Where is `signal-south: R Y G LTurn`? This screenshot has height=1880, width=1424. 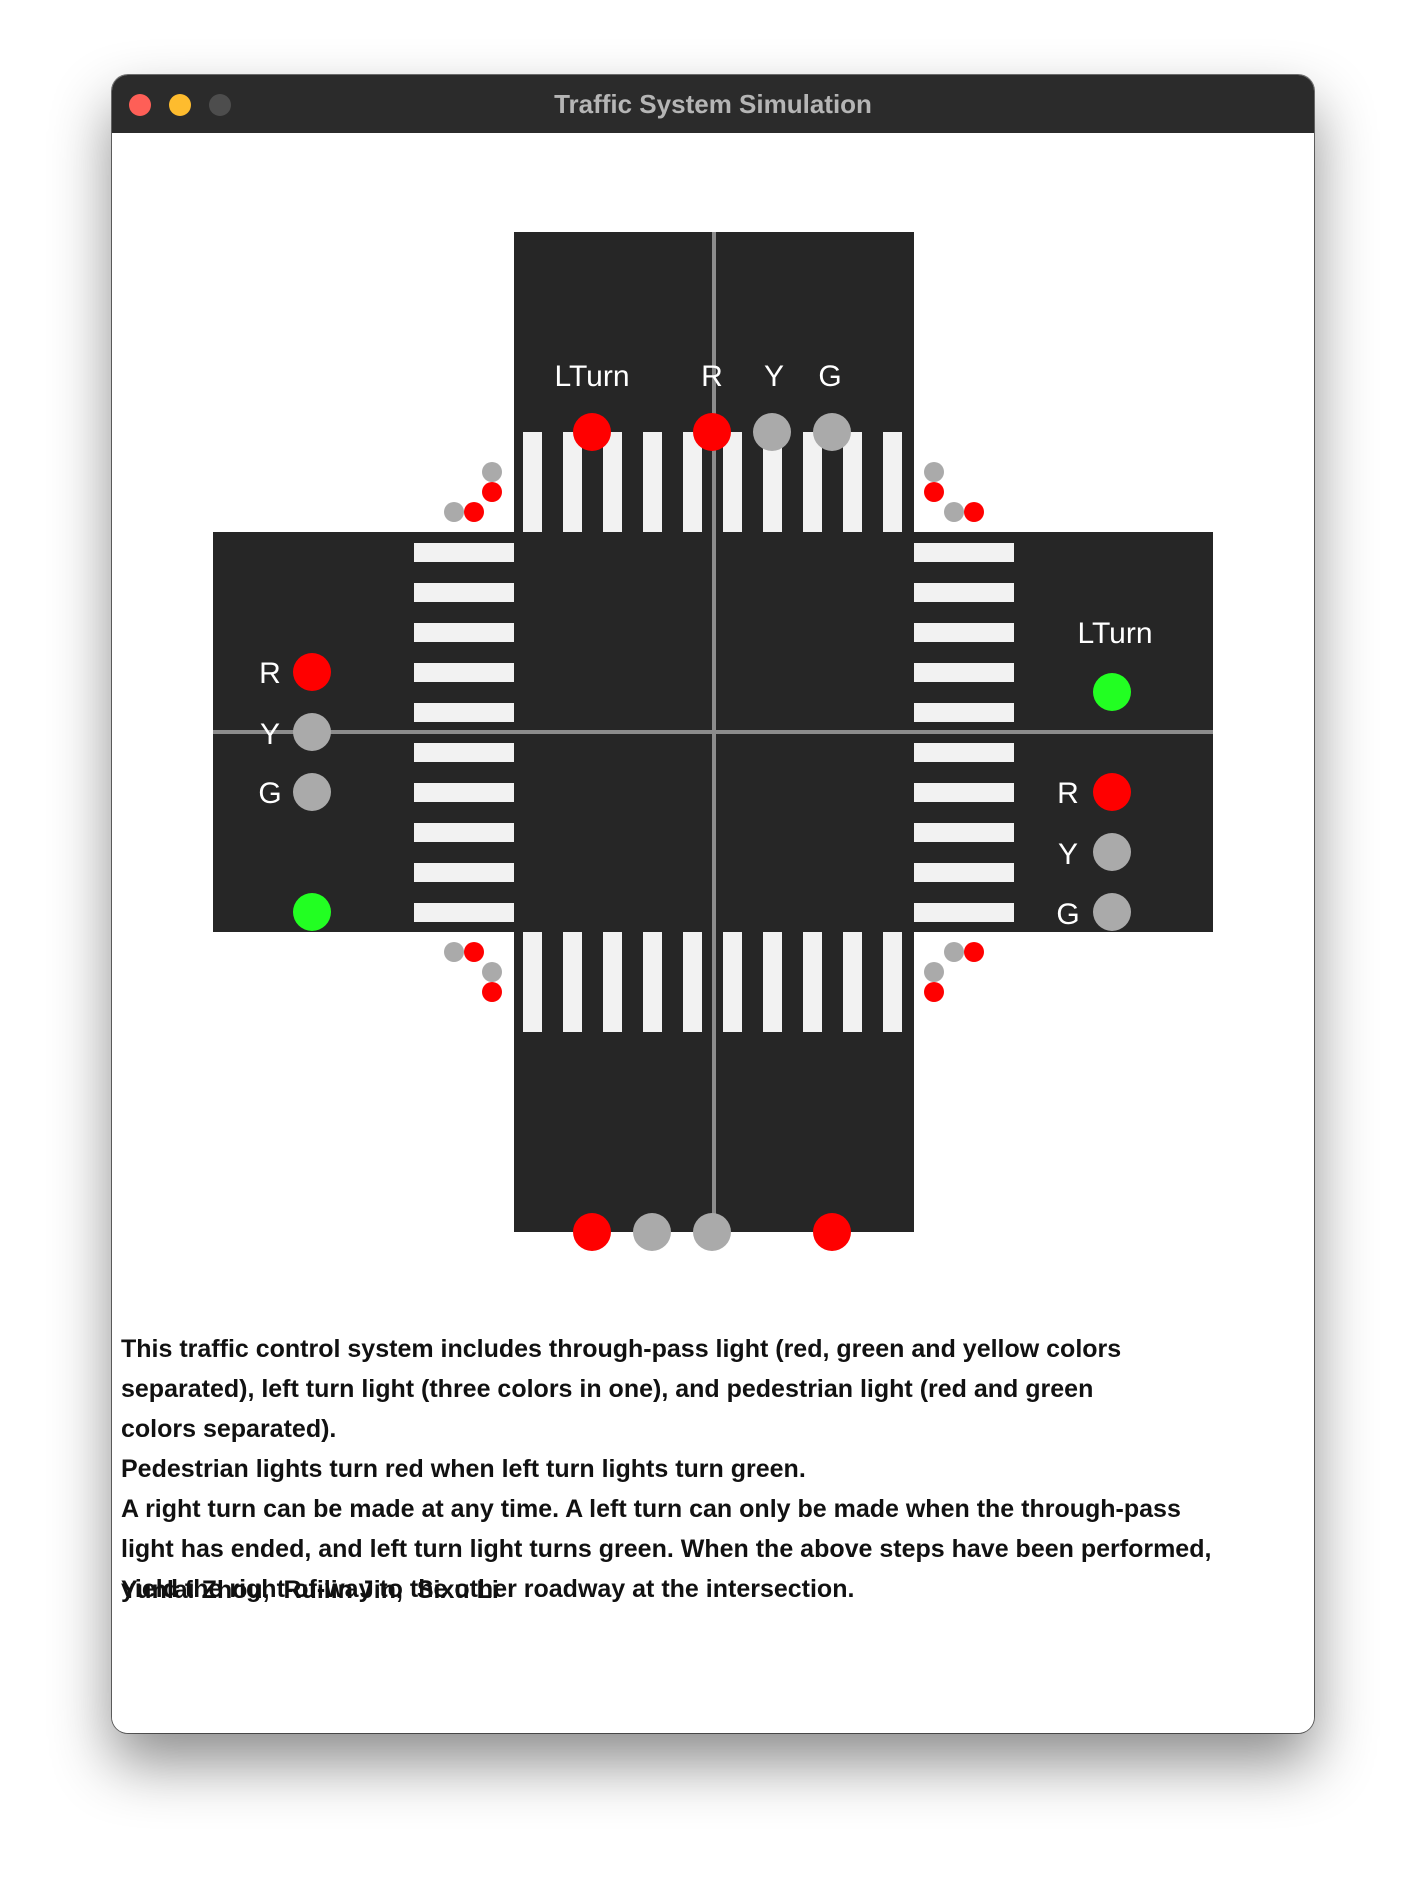 signal-south: R Y G LTurn is located at coordinates (721, 1251).